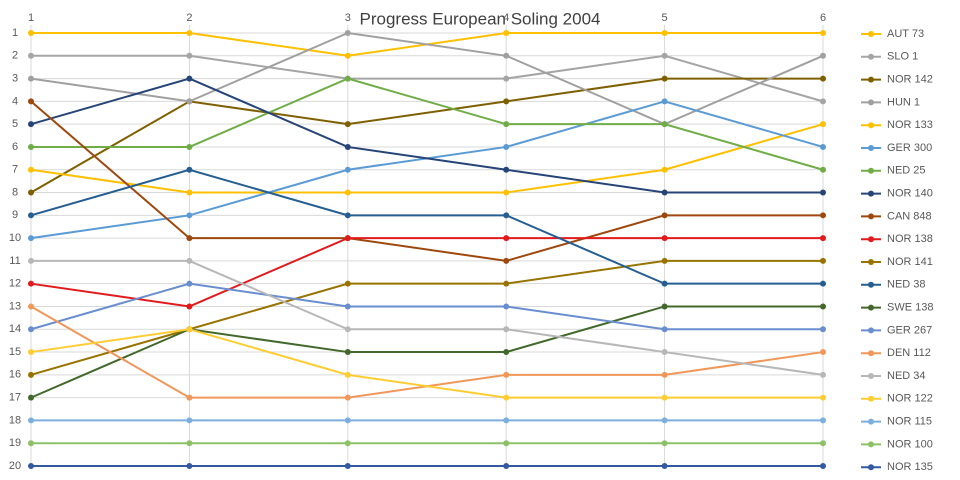  What do you see at coordinates (506, 18) in the screenshot?
I see `x-tick-label: 4` at bounding box center [506, 18].